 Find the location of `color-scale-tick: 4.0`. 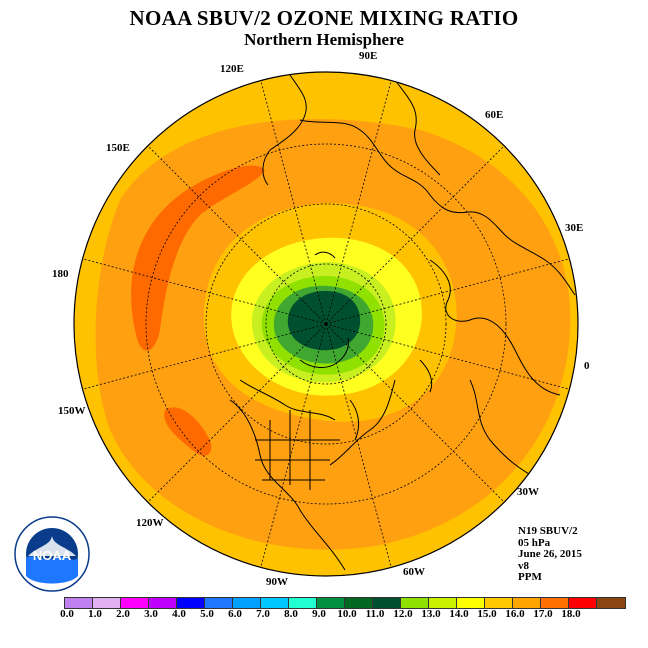

color-scale-tick: 4.0 is located at coordinates (179, 614).